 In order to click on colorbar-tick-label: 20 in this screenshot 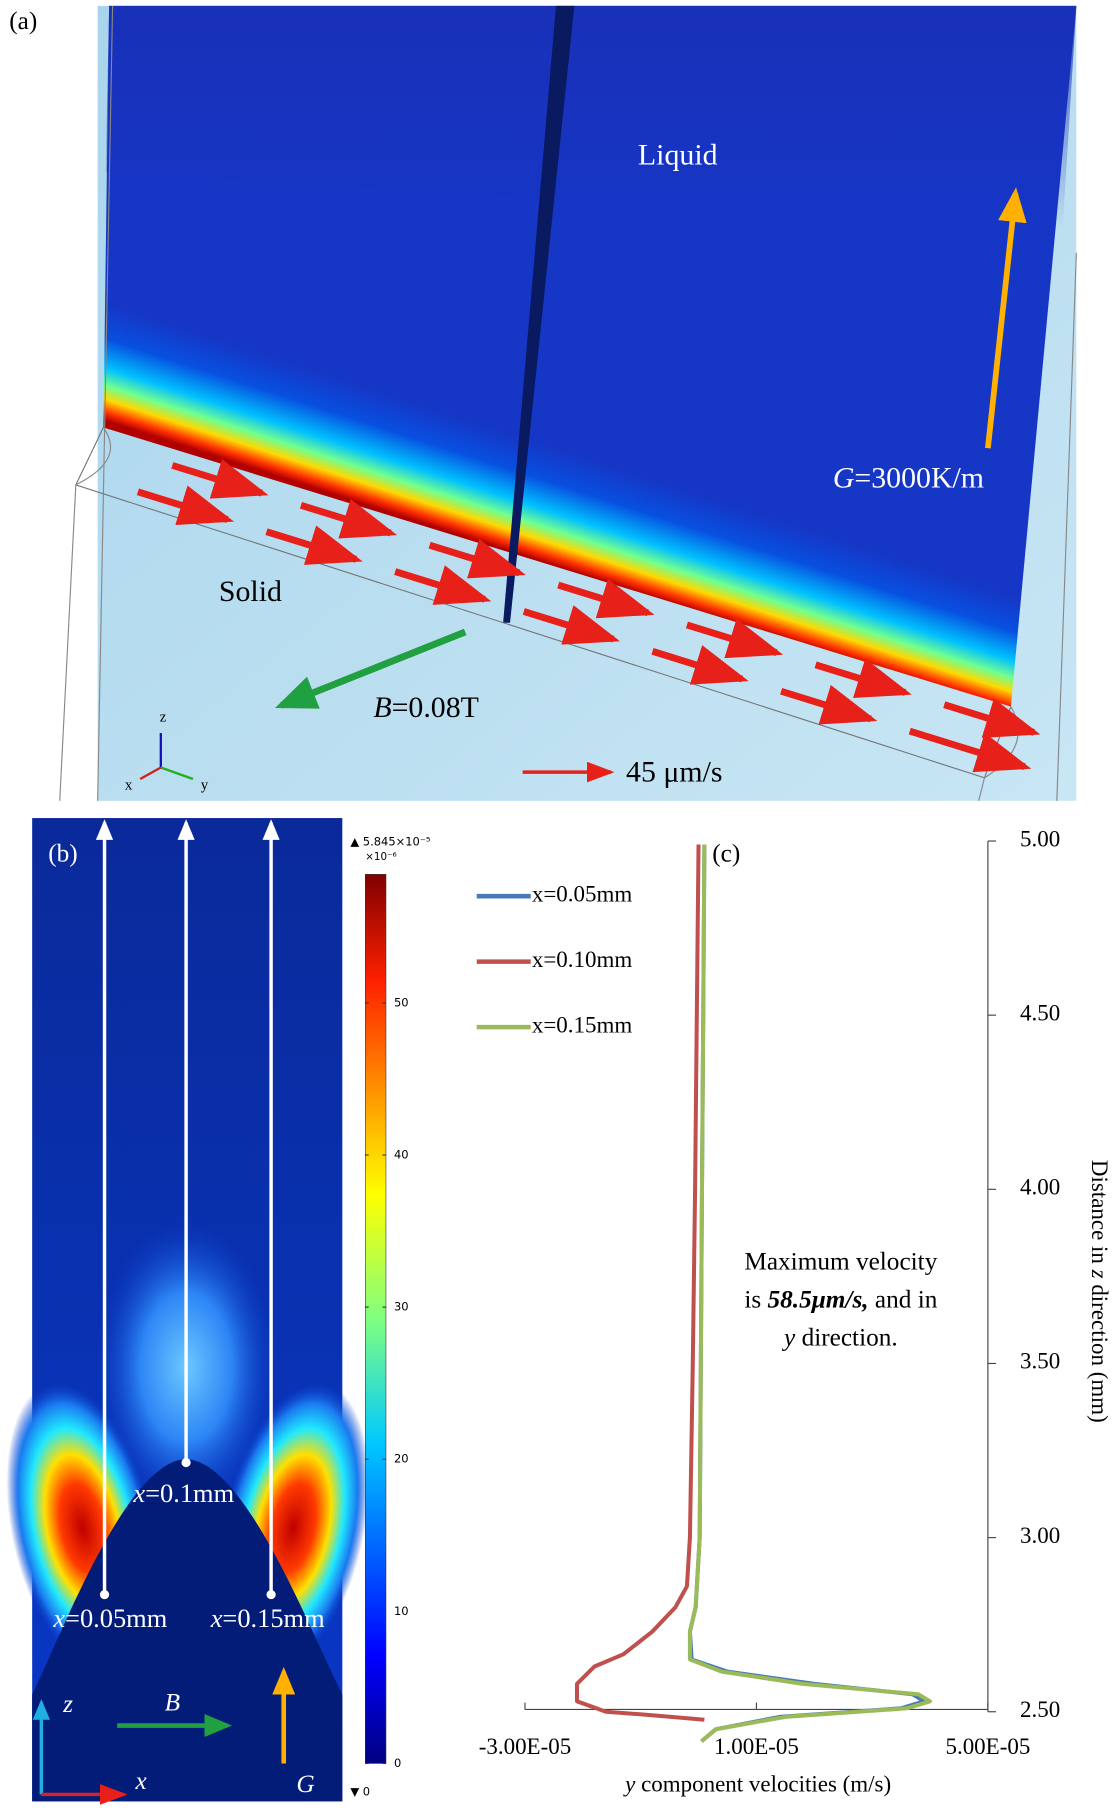, I will do `click(401, 1459)`.